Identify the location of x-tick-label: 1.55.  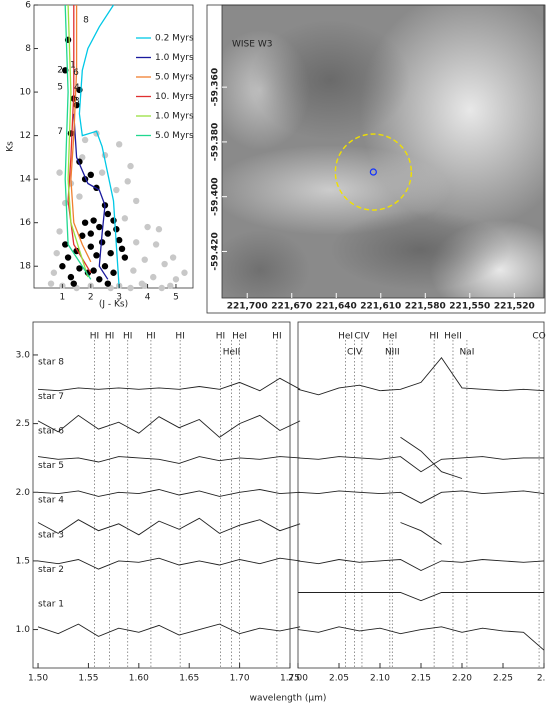
(88, 679).